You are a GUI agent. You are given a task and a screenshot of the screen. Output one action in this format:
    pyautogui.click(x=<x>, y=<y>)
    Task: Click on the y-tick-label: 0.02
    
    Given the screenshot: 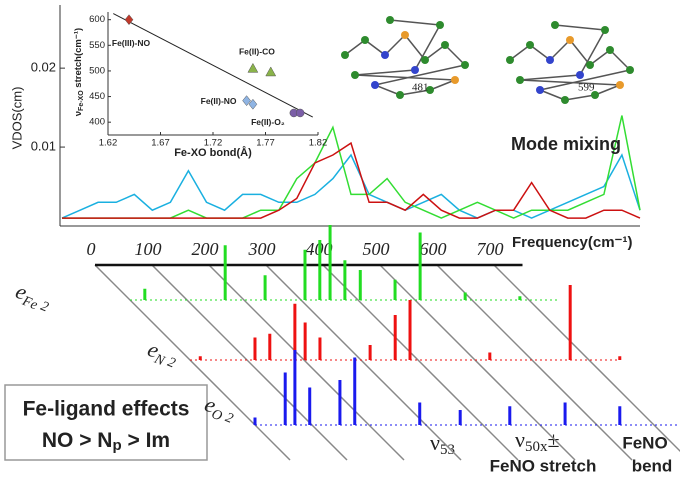 What is the action you would take?
    pyautogui.click(x=43, y=67)
    